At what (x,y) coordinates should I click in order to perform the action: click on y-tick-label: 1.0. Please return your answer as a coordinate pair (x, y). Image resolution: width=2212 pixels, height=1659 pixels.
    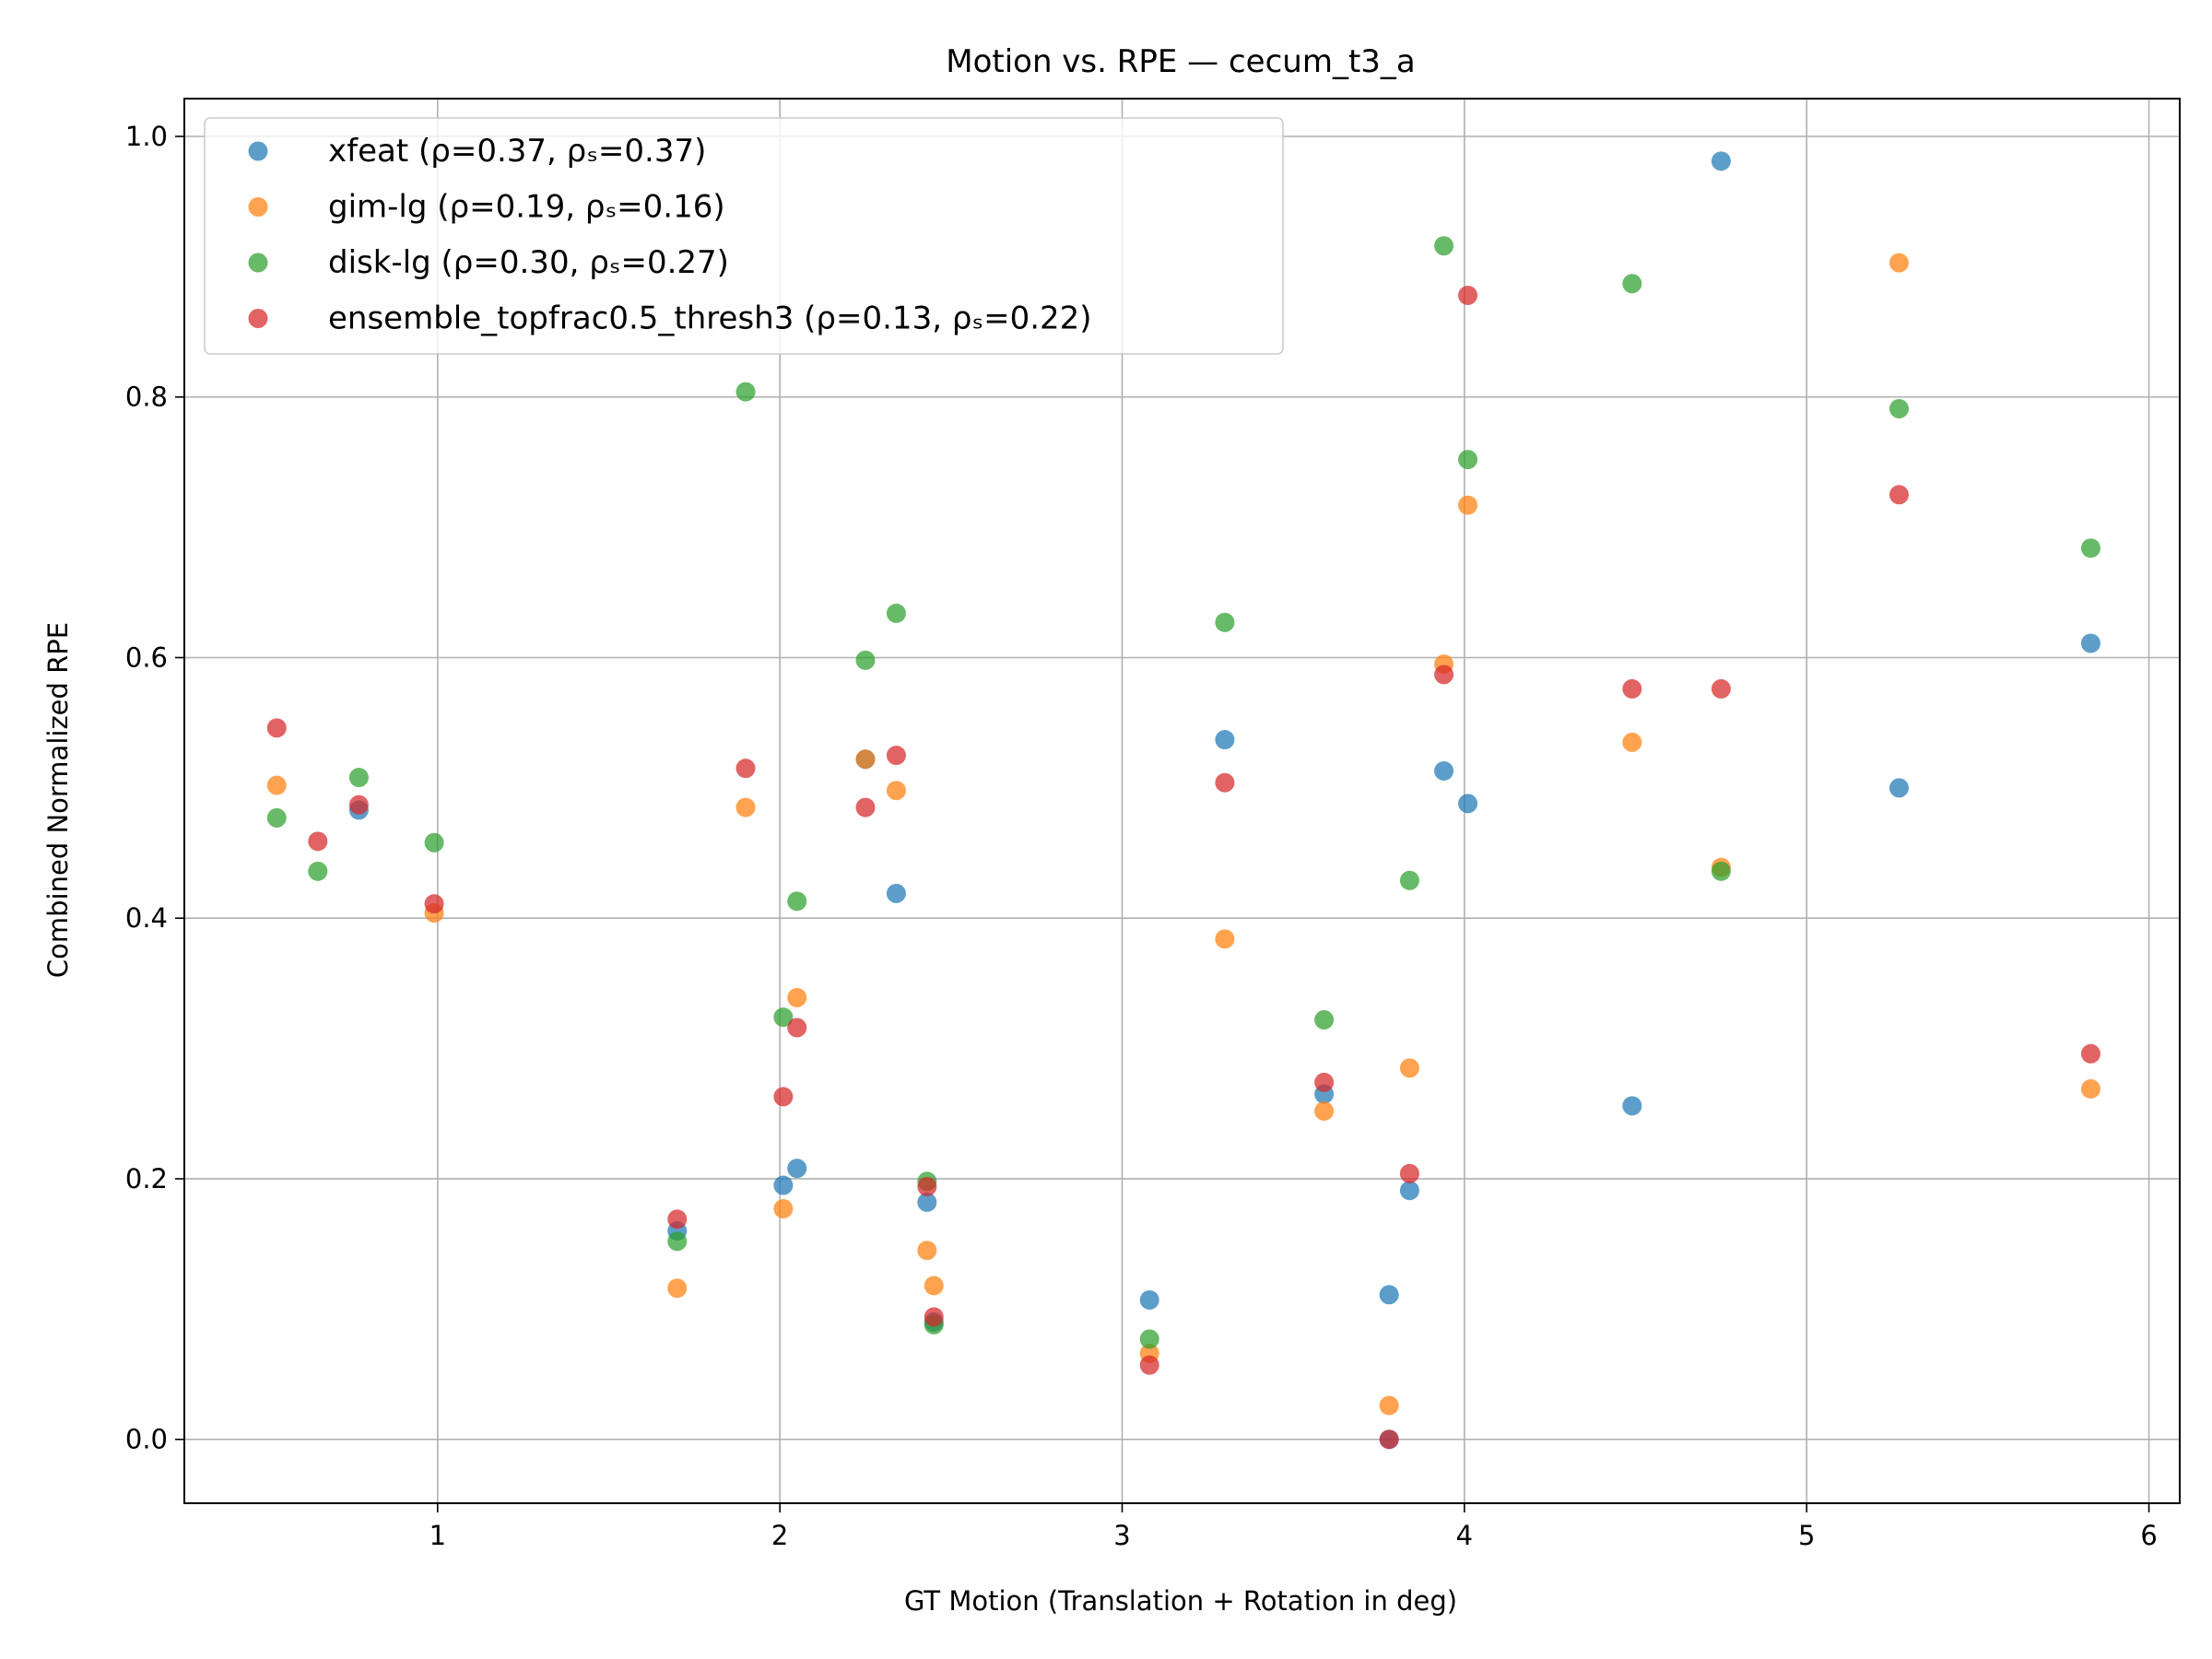
    Looking at the image, I should click on (146, 136).